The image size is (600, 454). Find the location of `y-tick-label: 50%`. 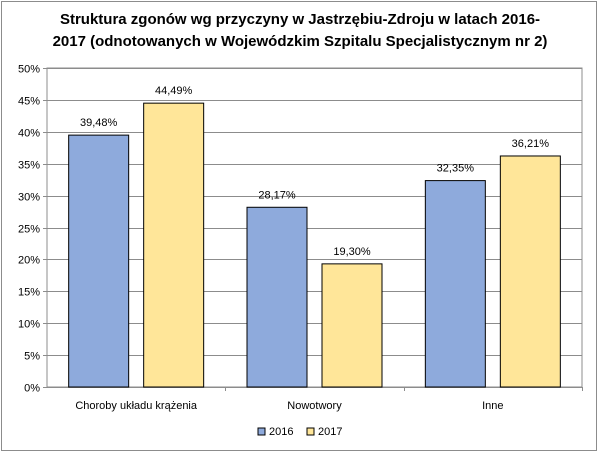

y-tick-label: 50% is located at coordinates (29, 70).